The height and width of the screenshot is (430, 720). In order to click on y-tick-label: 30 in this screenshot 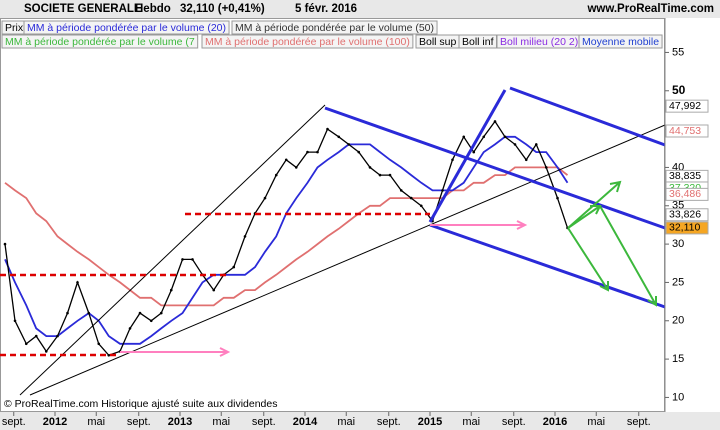, I will do `click(678, 244)`.